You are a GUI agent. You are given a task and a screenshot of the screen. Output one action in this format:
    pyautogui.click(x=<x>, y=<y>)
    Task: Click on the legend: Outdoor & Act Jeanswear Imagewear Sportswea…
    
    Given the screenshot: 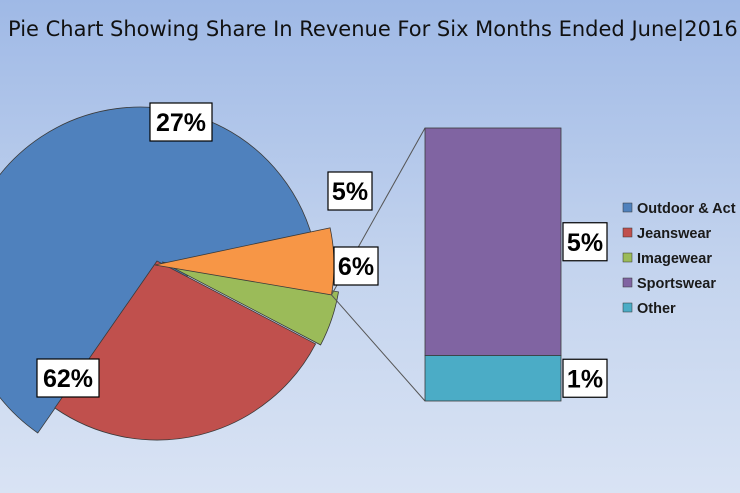 What is the action you would take?
    pyautogui.click(x=679, y=259)
    